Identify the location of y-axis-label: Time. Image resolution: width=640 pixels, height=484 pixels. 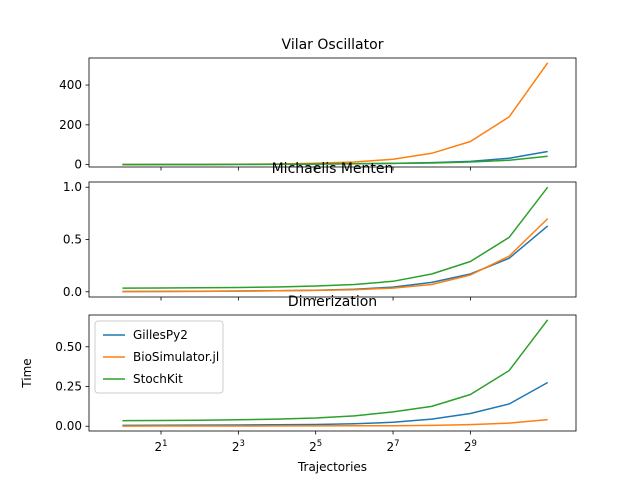
(27, 373).